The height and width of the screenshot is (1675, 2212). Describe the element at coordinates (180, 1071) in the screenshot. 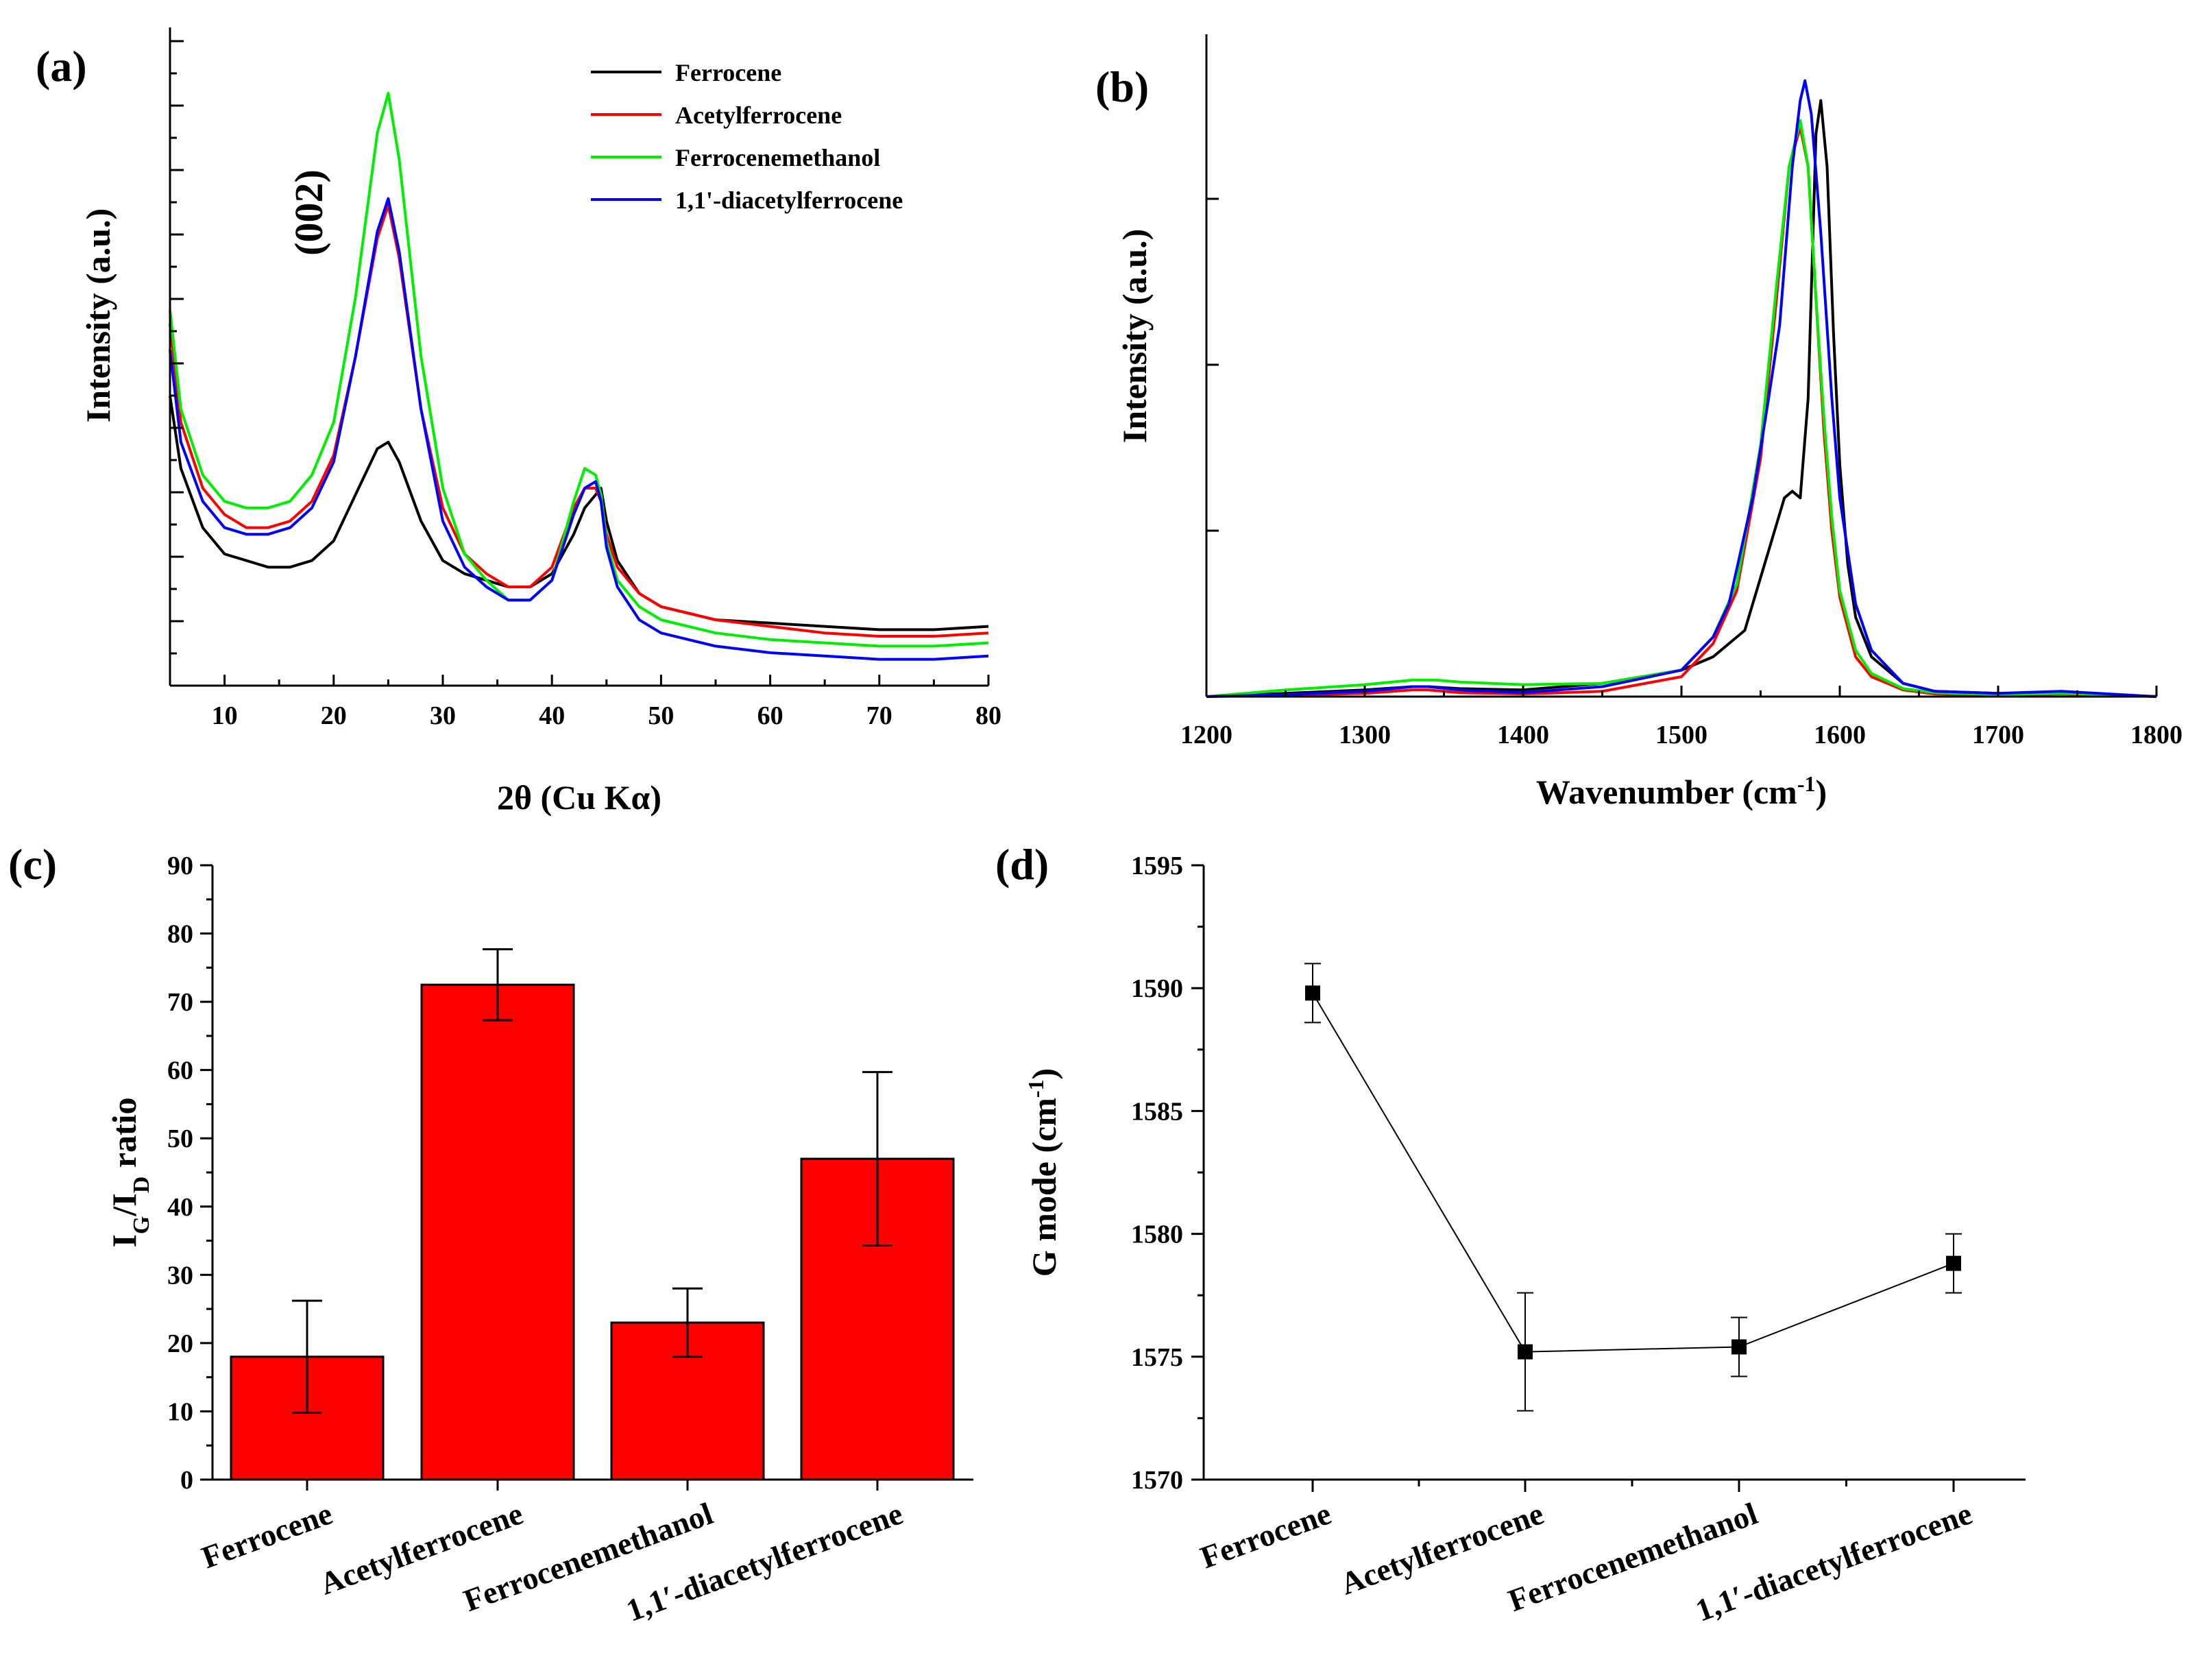

I see `y-tick-label: 60` at that location.